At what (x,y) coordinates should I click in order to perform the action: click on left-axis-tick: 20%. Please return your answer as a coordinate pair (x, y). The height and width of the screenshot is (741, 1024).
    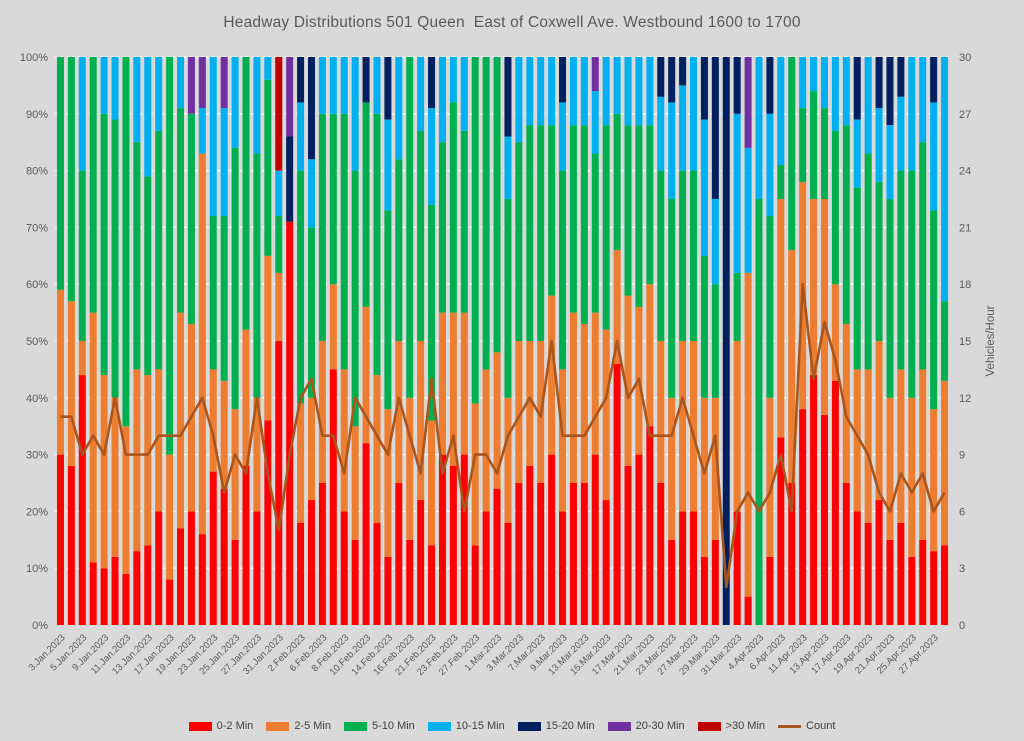
    Looking at the image, I should click on (37, 512).